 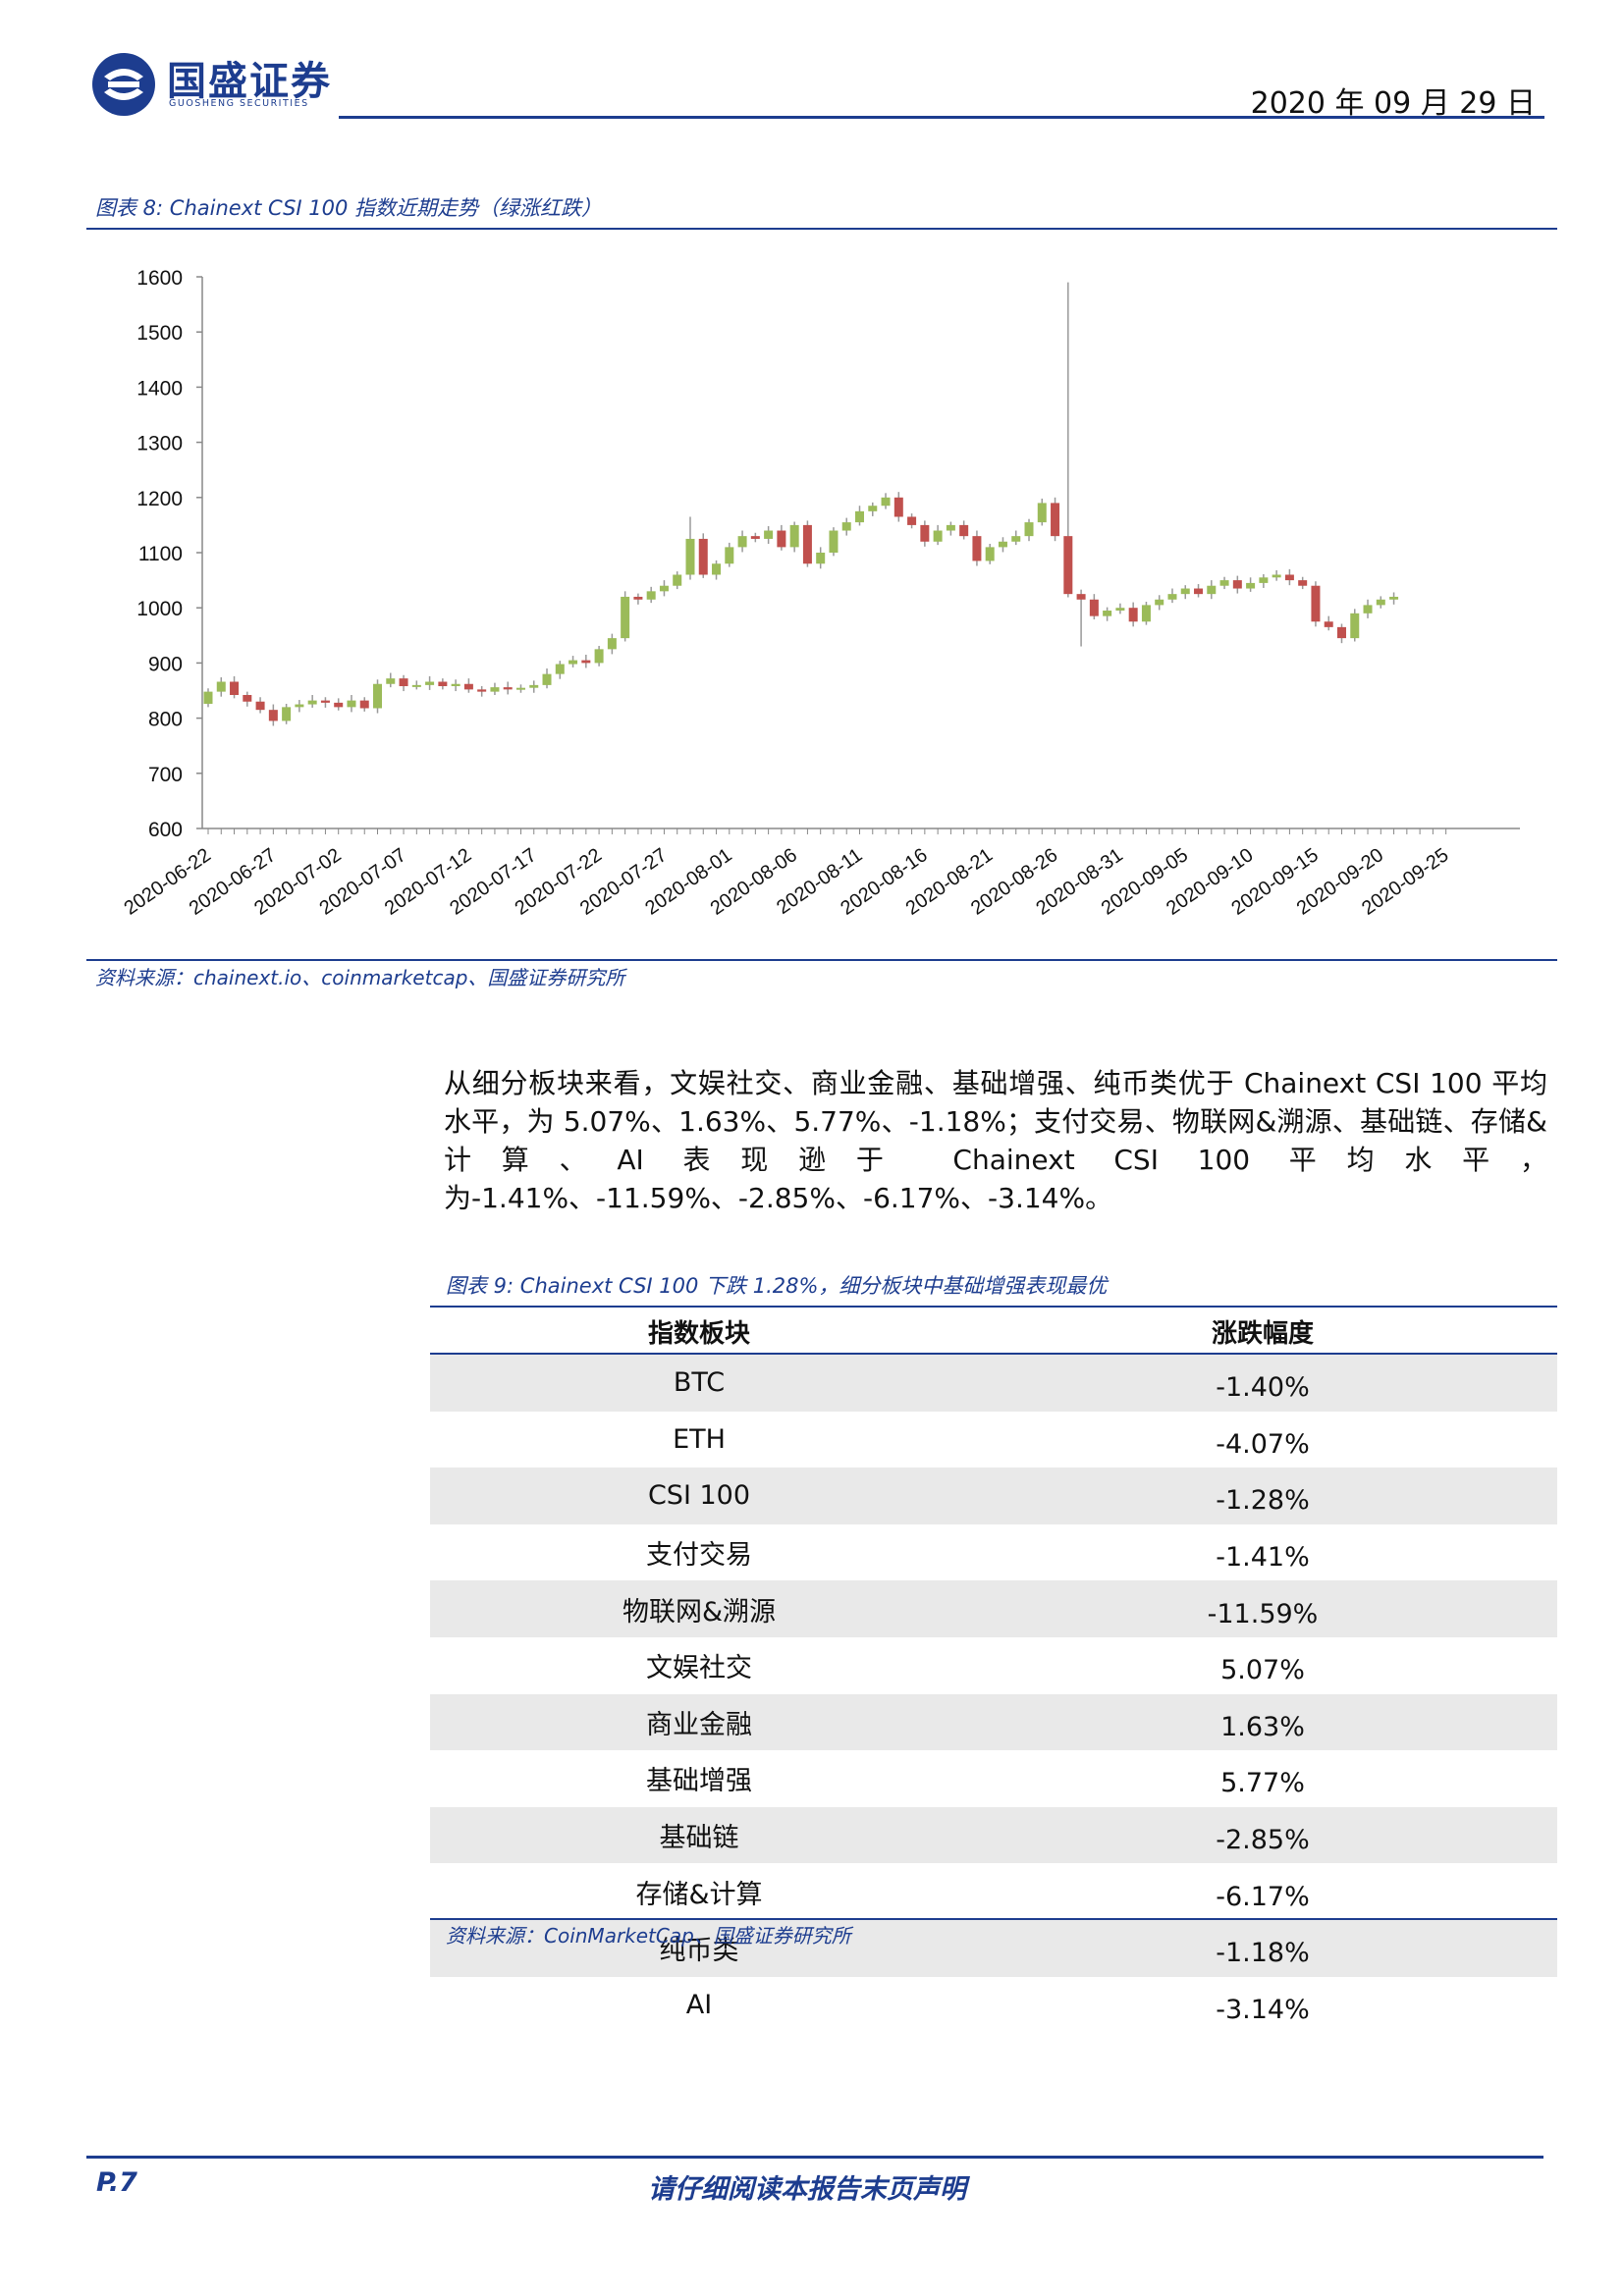 I want to click on header-change: 涨跌幅度, so click(x=1262, y=1334).